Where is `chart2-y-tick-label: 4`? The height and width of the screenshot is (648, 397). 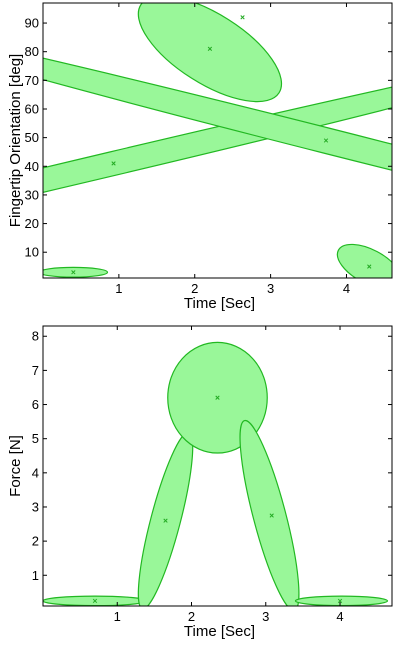
chart2-y-tick-label: 4 is located at coordinates (35, 472).